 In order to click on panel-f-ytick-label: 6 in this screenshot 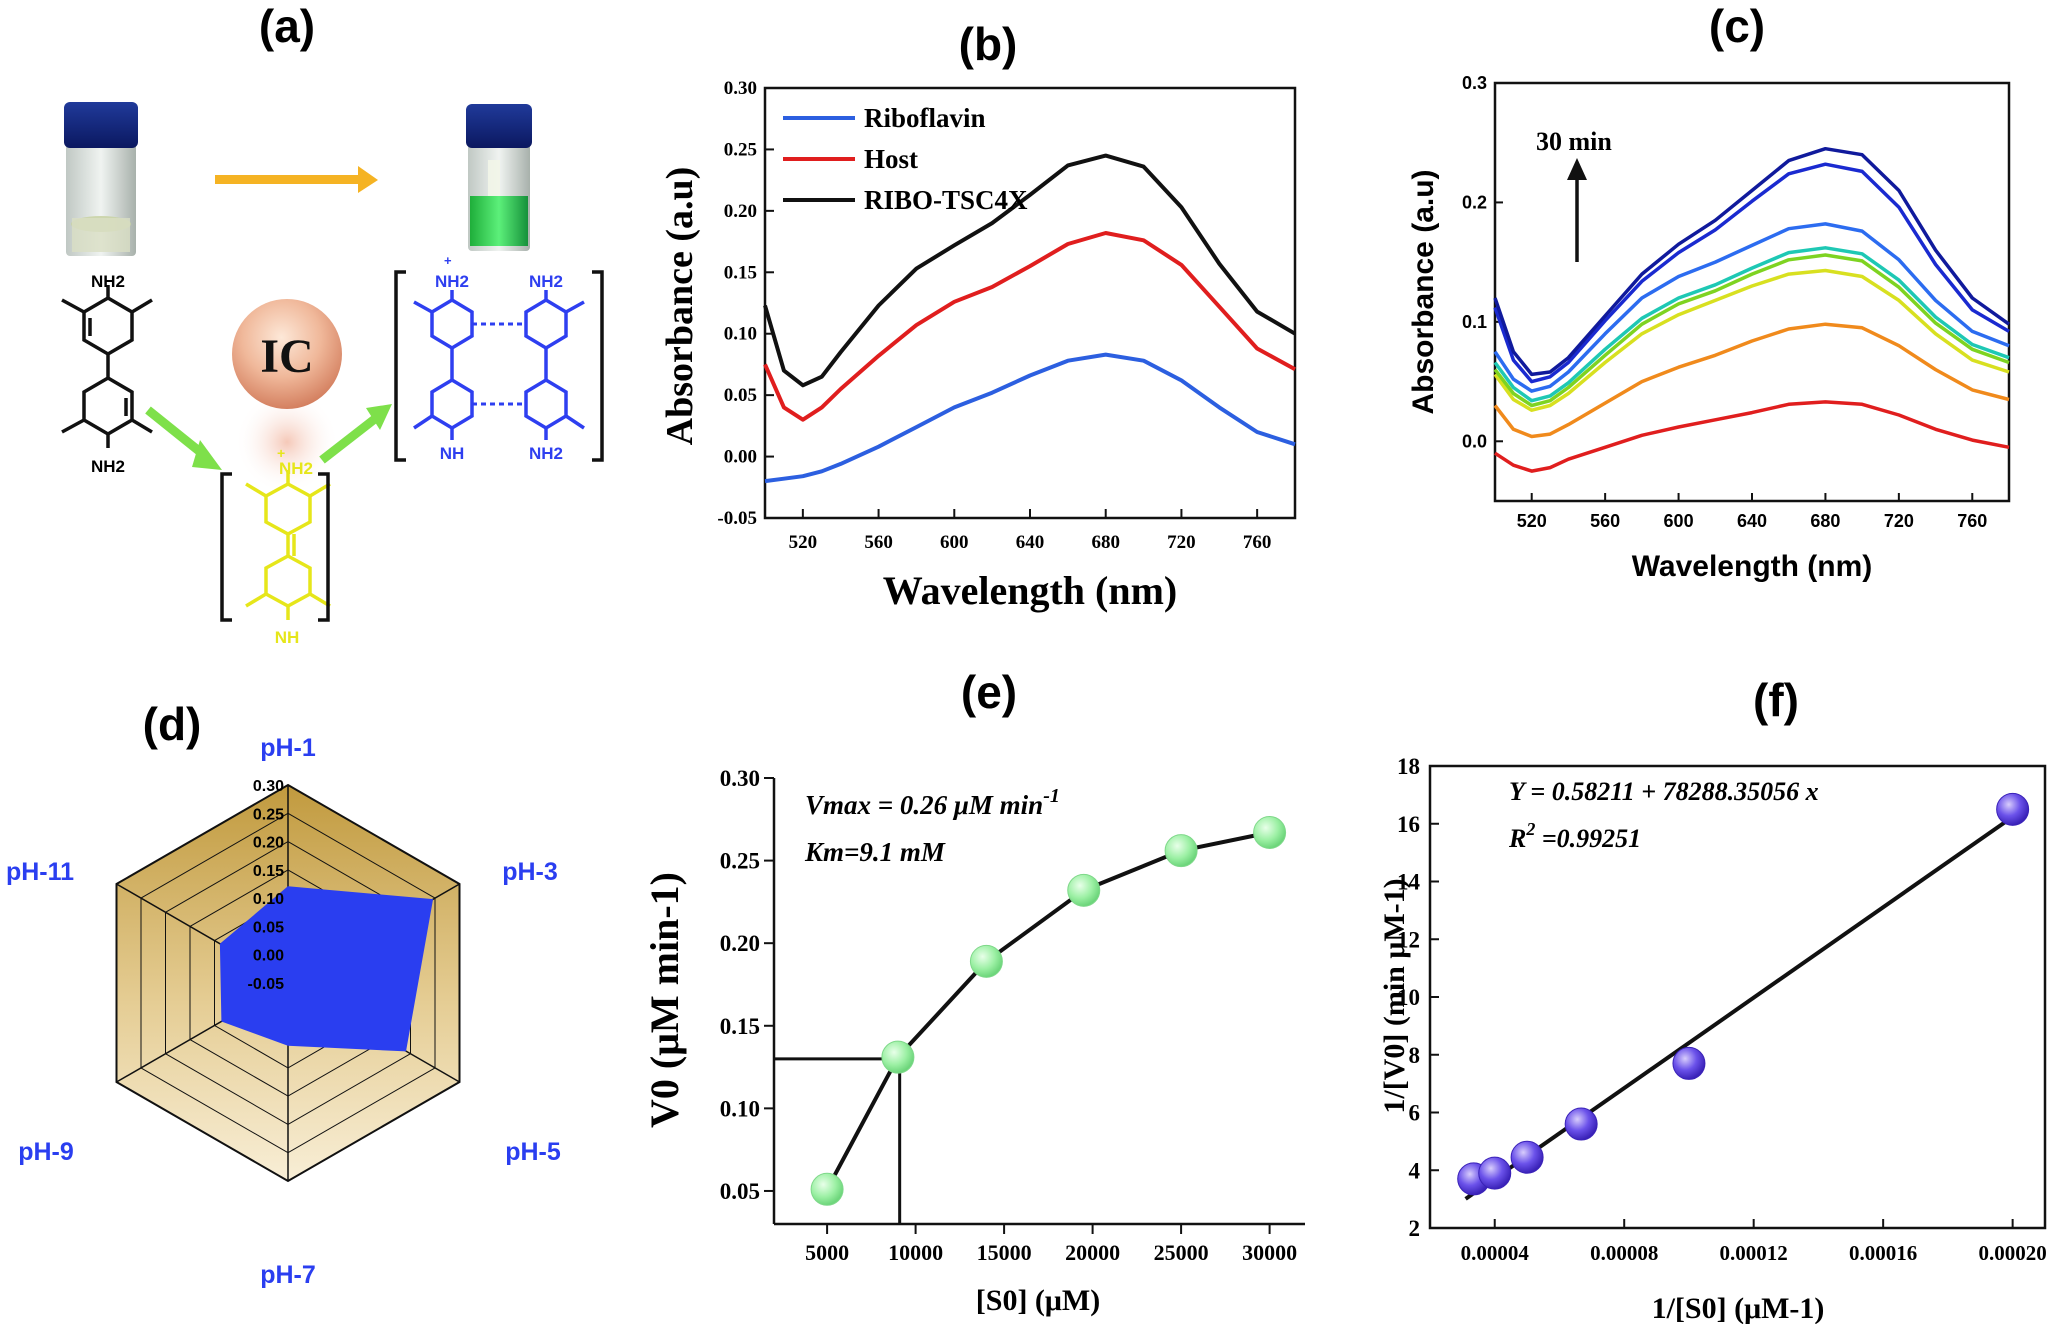, I will do `click(1415, 1113)`.